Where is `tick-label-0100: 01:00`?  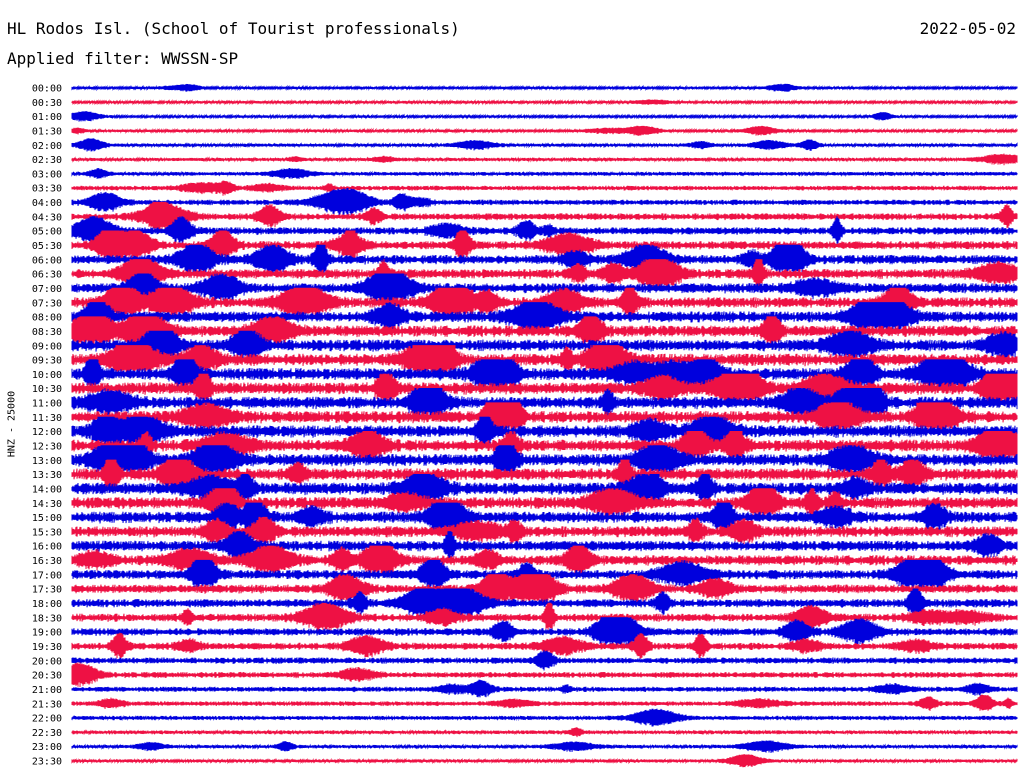
tick-label-0100: 01:00 is located at coordinates (47, 117).